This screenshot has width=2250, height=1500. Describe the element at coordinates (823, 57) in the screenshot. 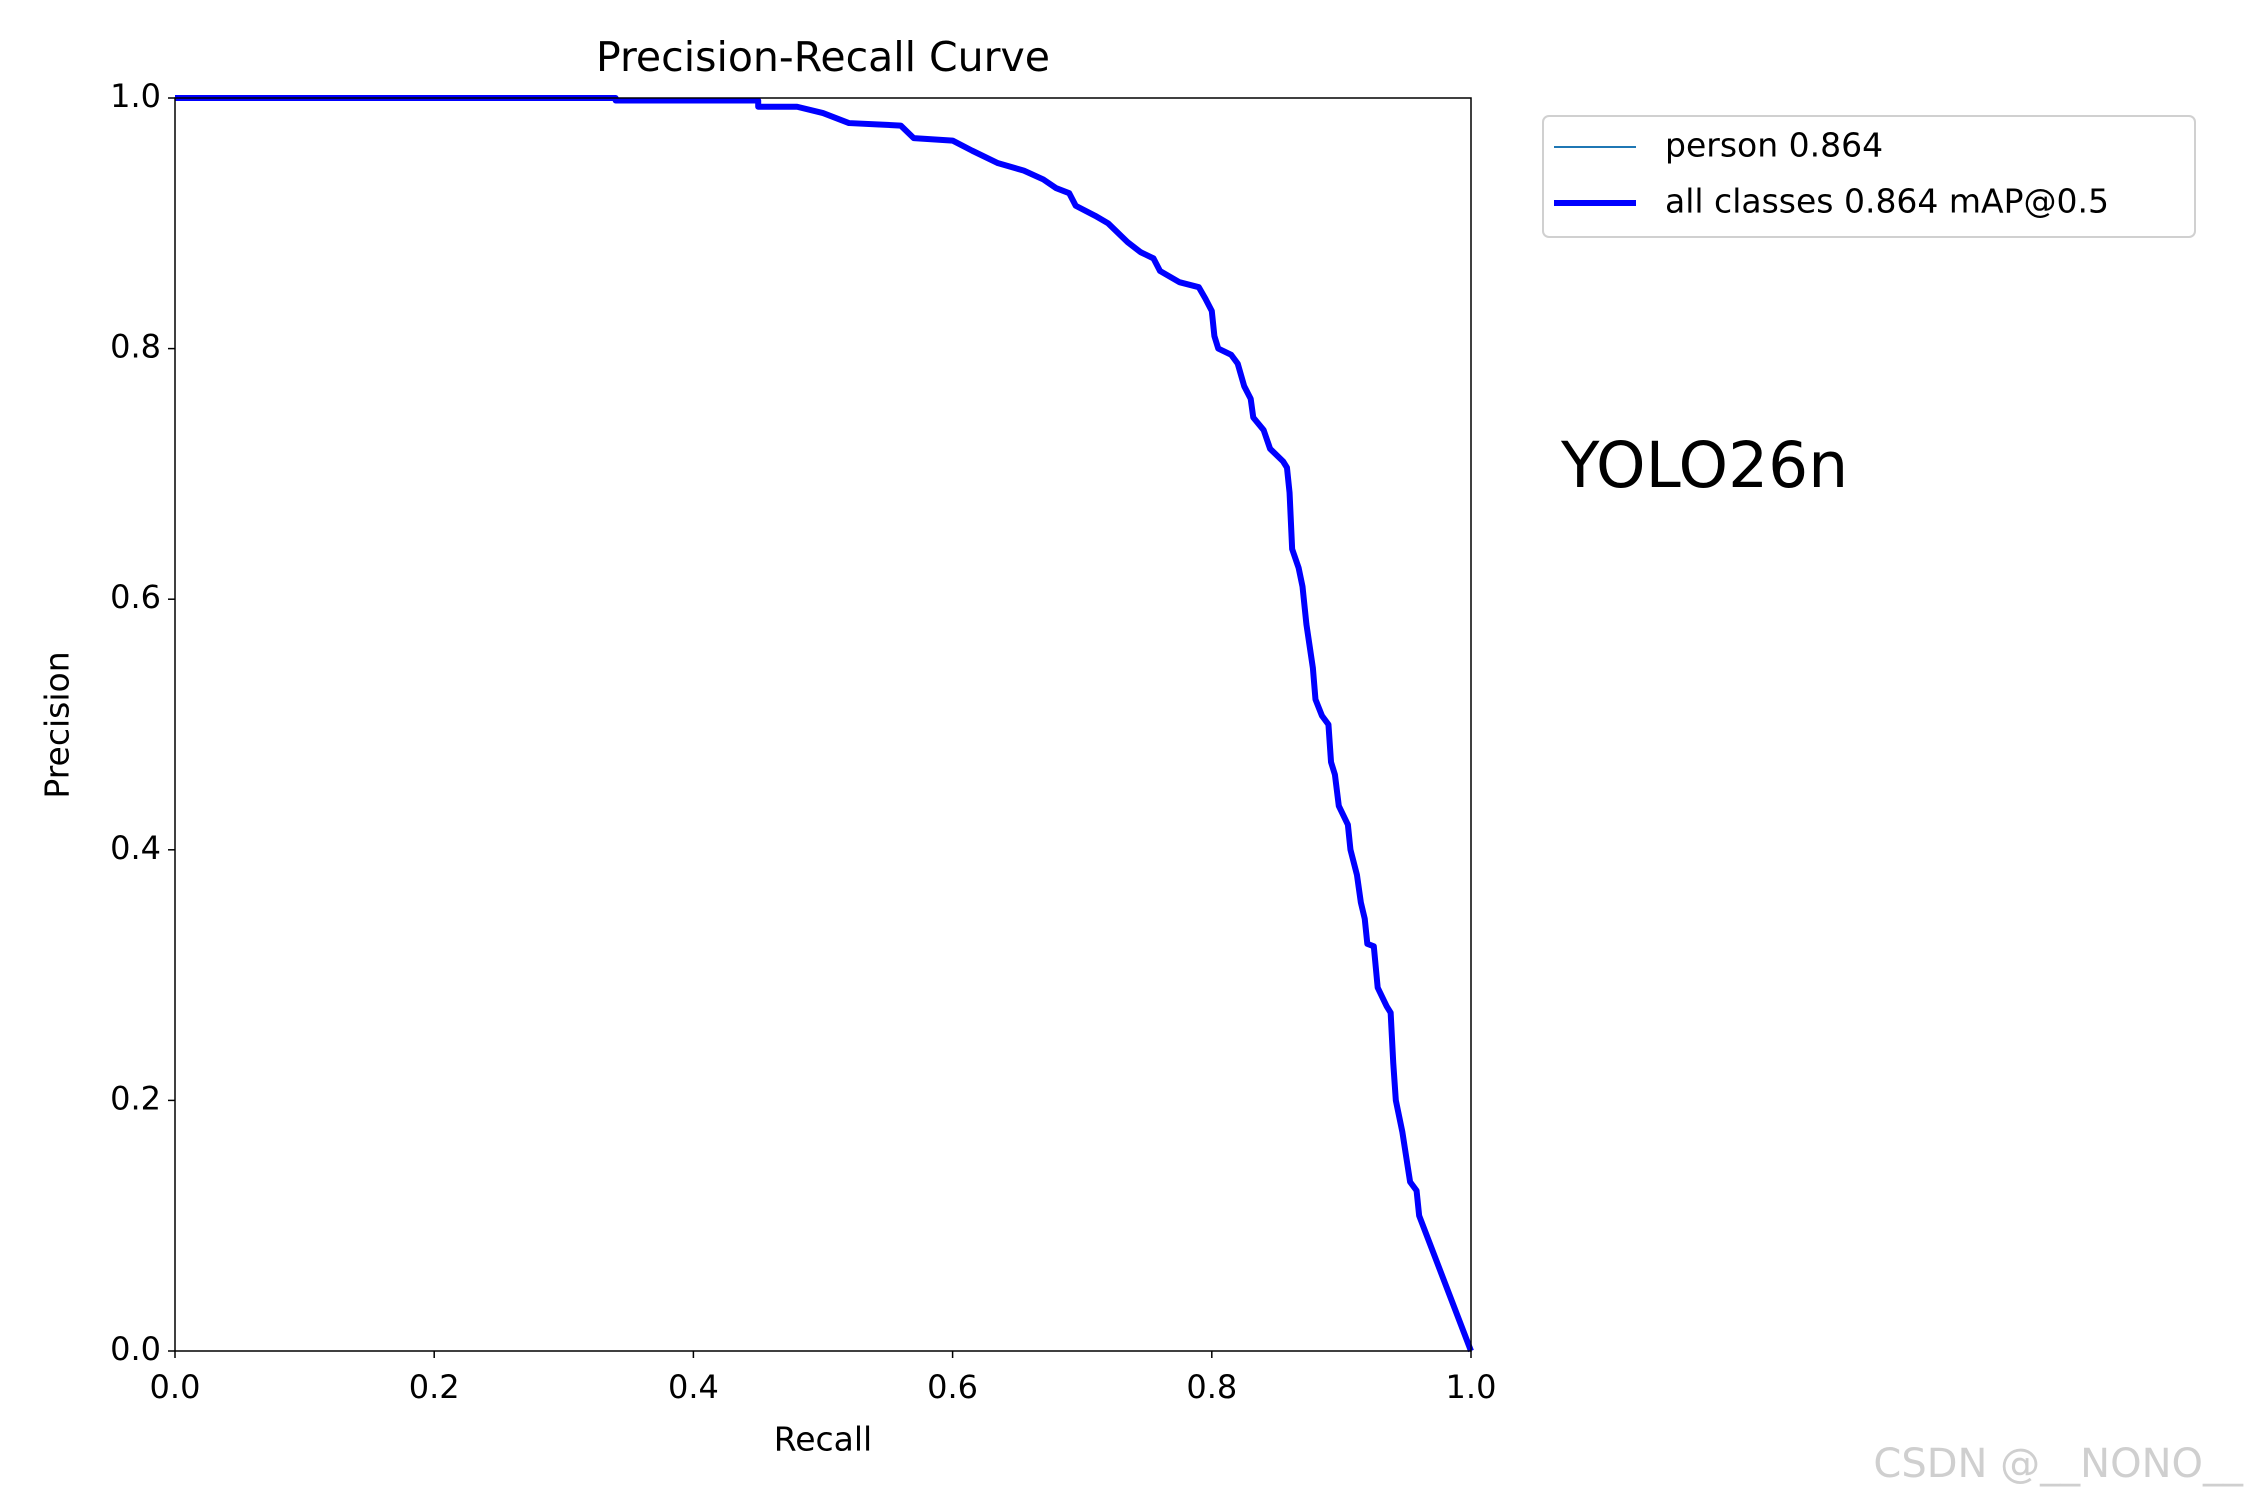

I see `chart-title: Precision-Recall Curve` at that location.